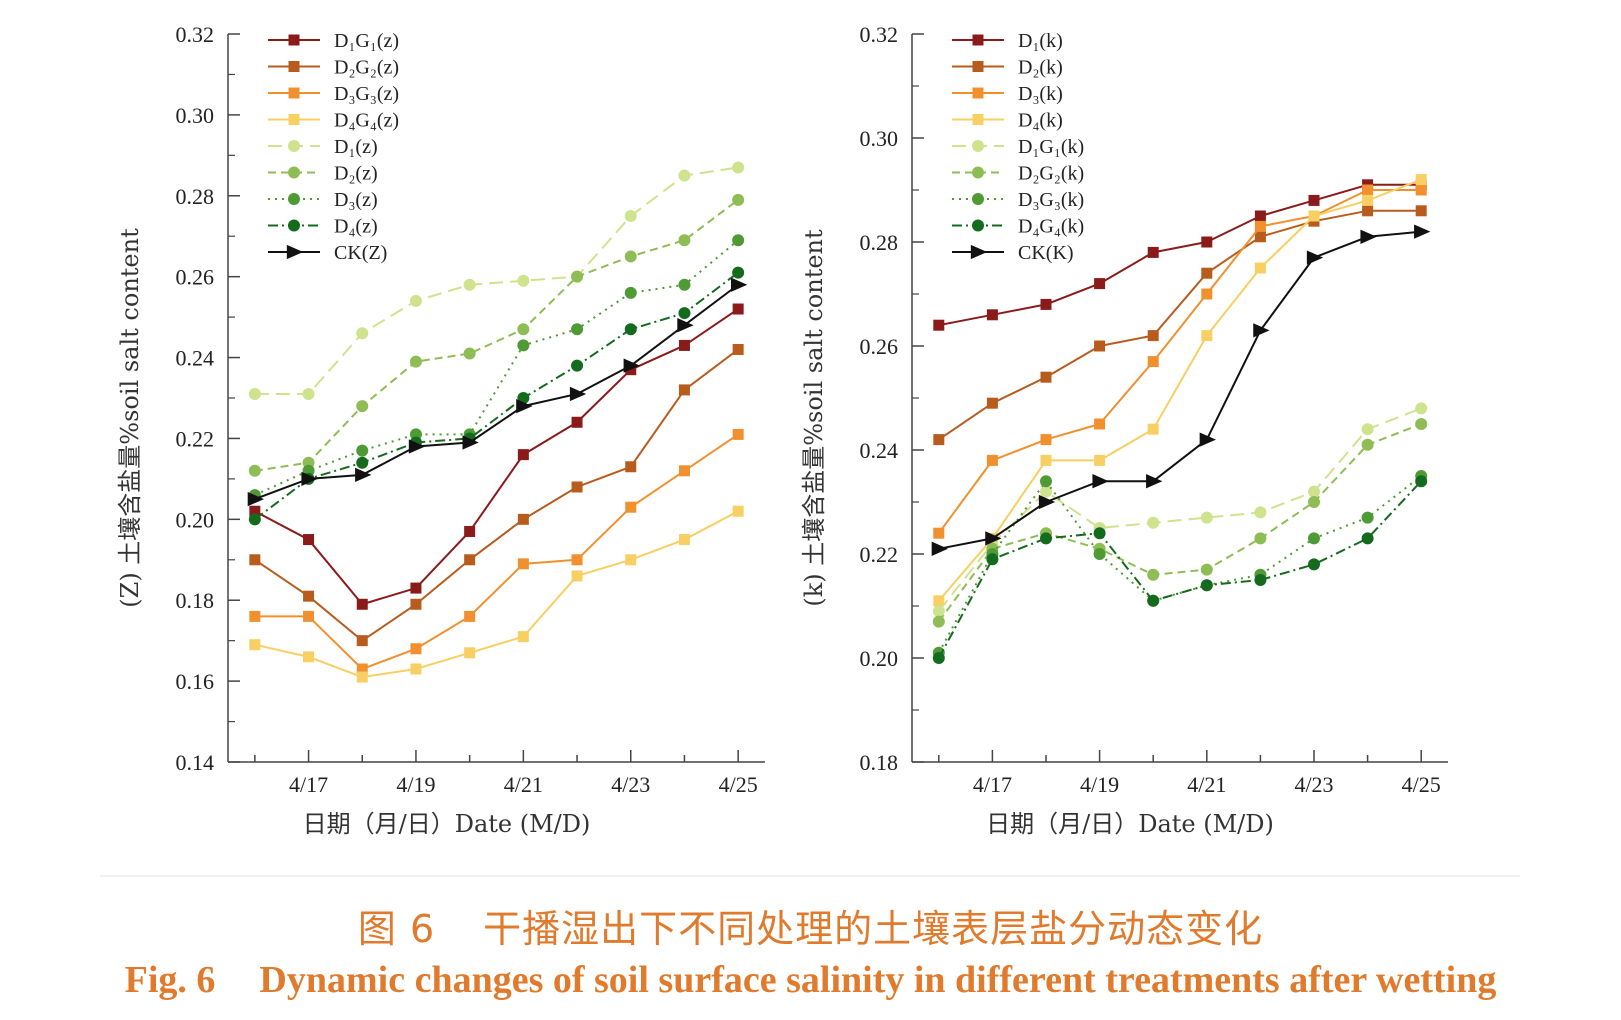 Image resolution: width=1621 pixels, height=1020 pixels. I want to click on legend-entry: D₄(k), so click(1040, 121).